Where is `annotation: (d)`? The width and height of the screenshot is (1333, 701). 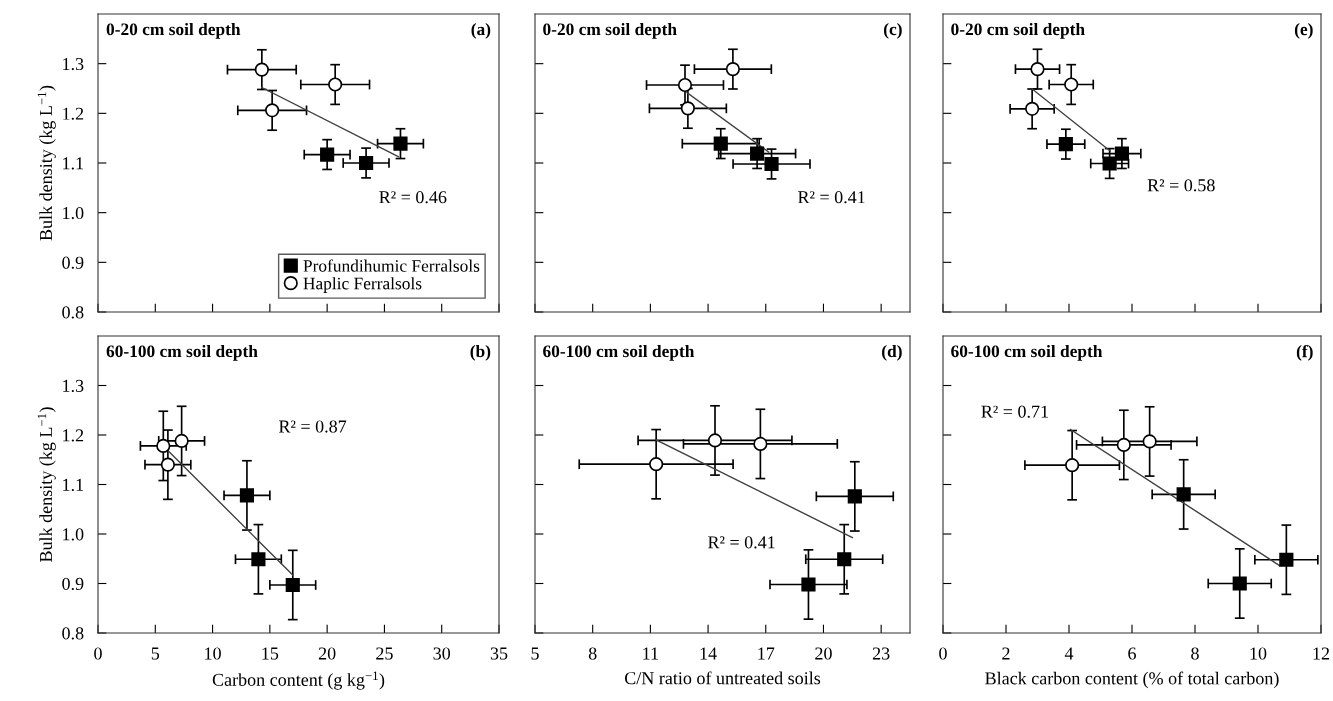 annotation: (d) is located at coordinates (892, 352).